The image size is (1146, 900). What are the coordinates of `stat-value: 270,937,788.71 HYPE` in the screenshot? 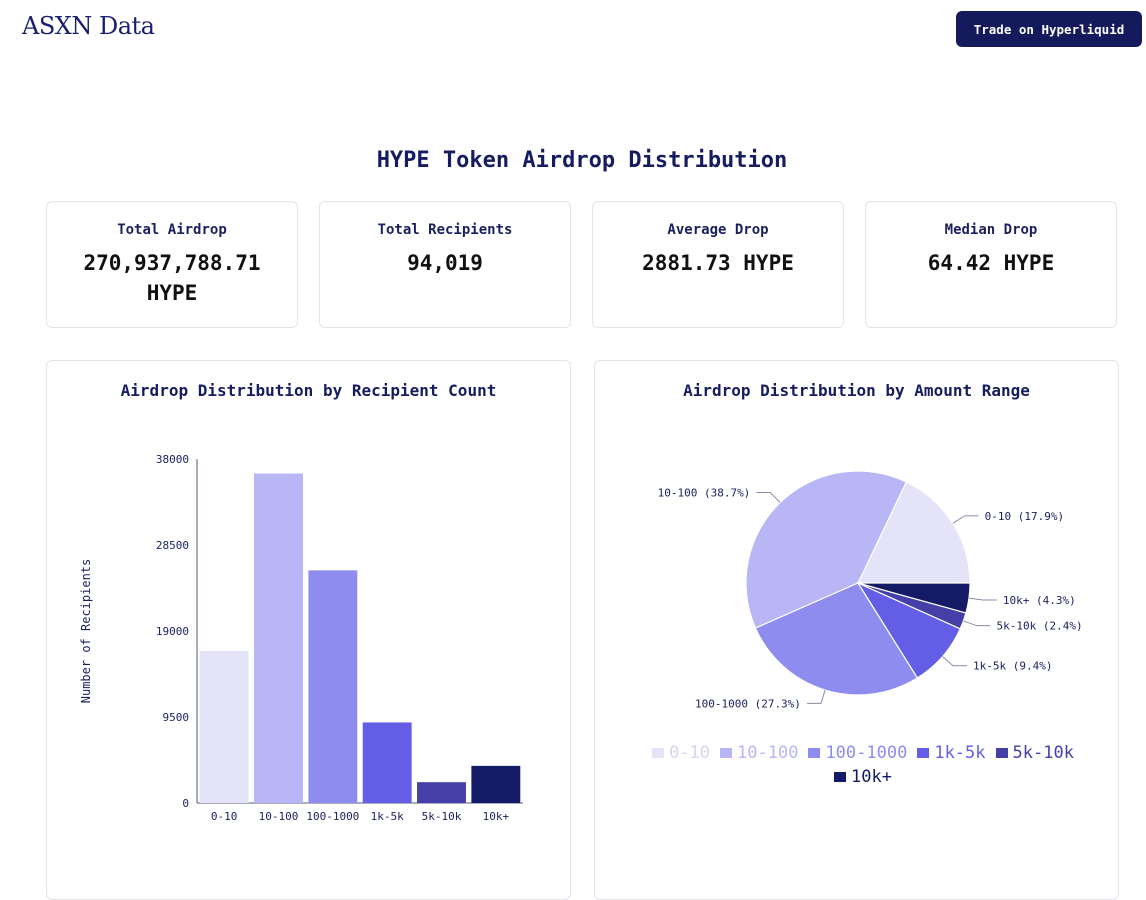 It's located at (172, 278).